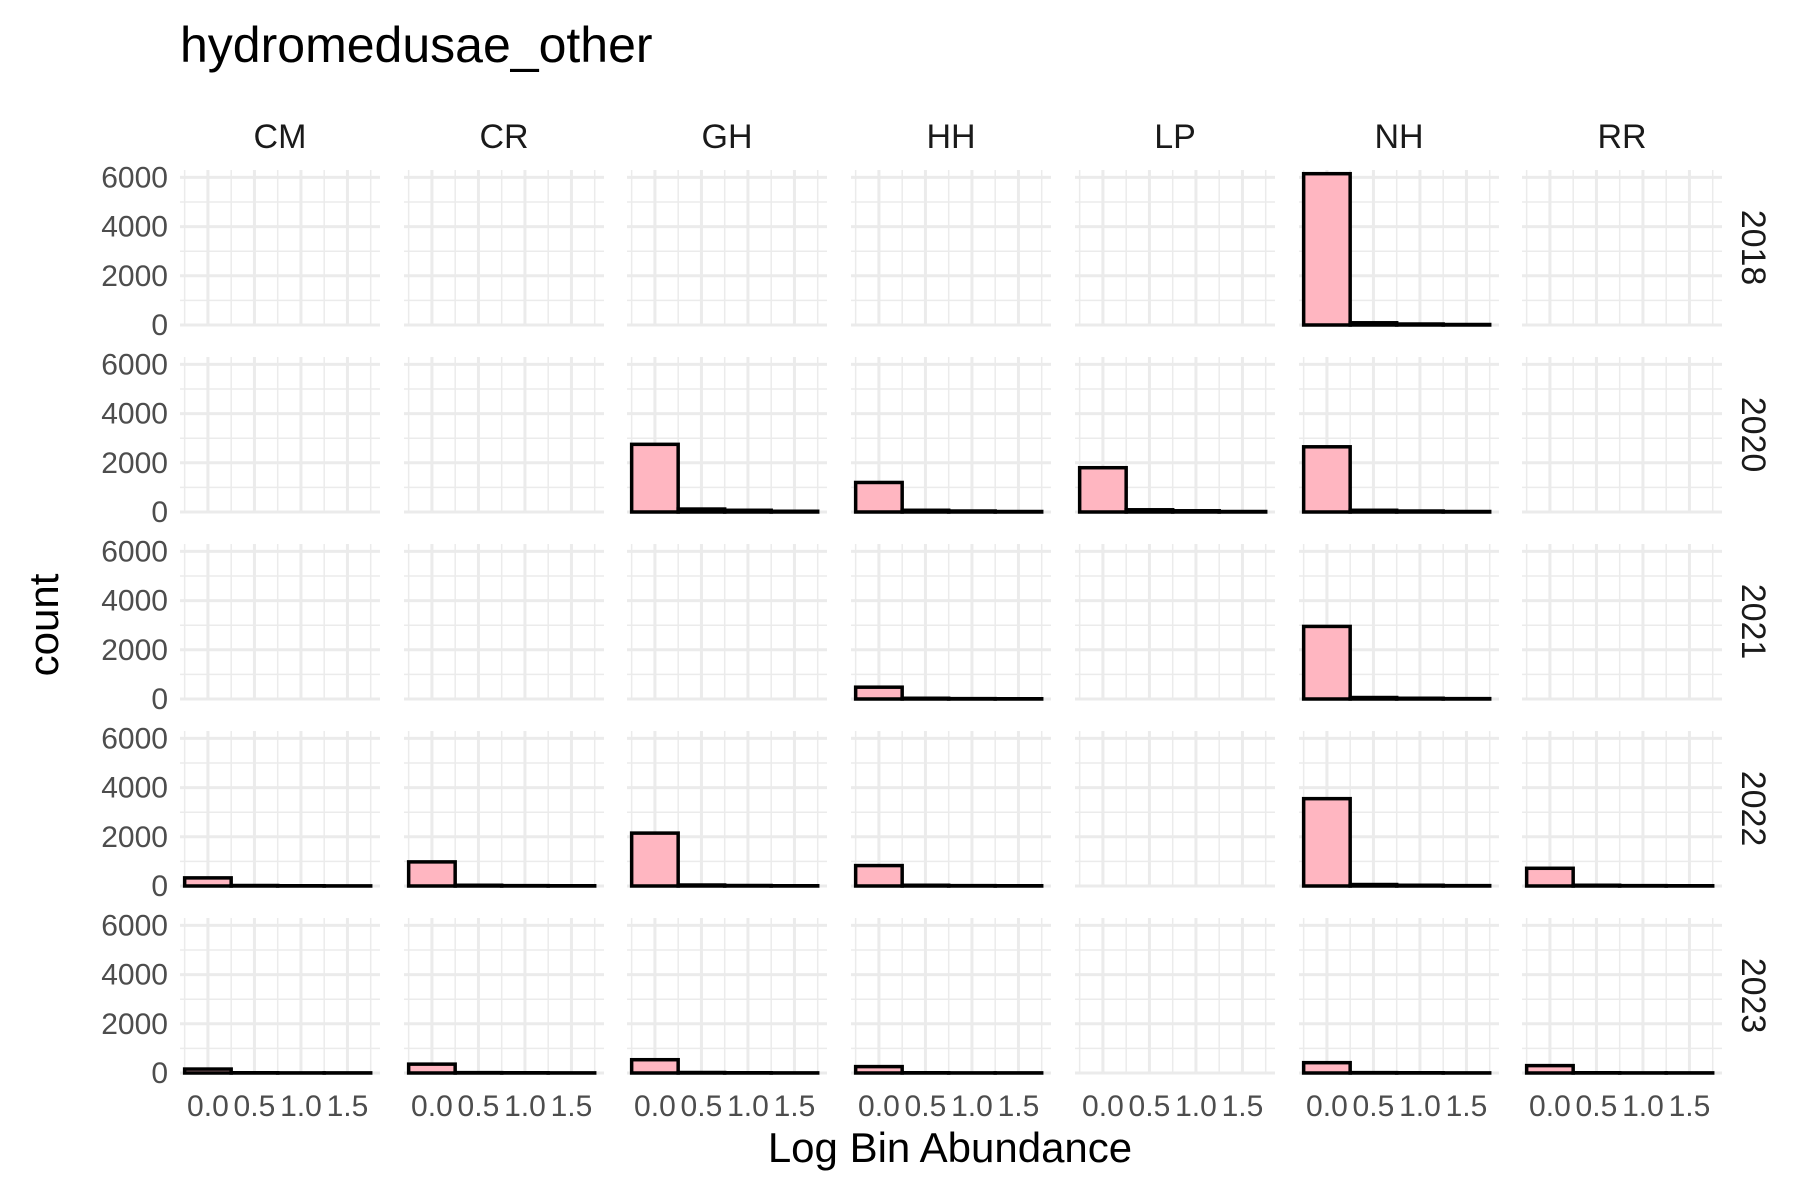 This screenshot has height=1200, width=1800. Describe the element at coordinates (280, 809) in the screenshot. I see `panel-2022-cm` at that location.